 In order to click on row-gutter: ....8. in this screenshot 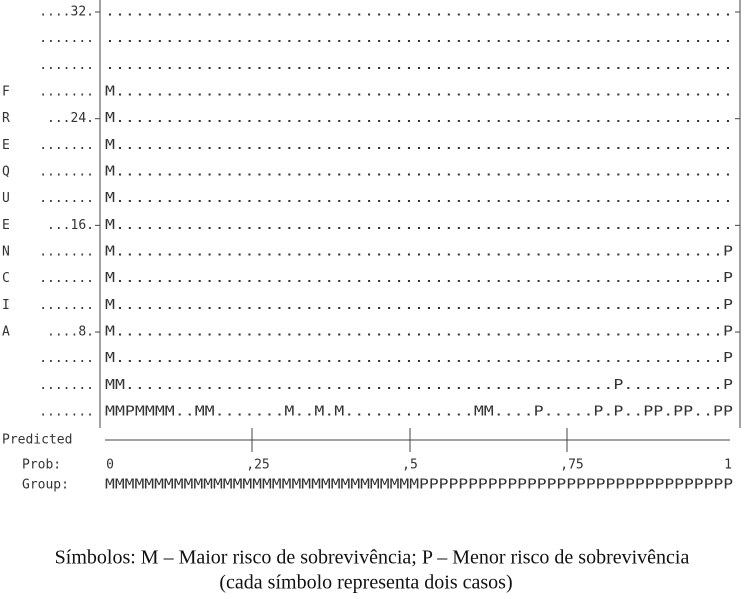, I will do `click(70, 332)`.